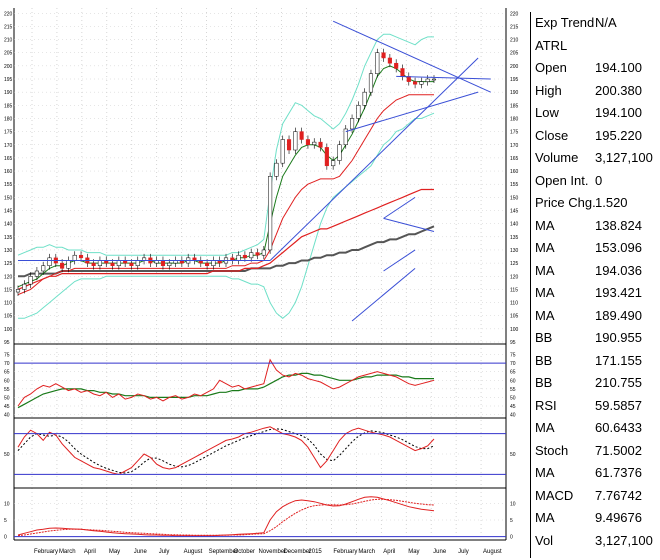  Describe the element at coordinates (315, 552) in the screenshot. I see `x-tick-label: 2015` at that location.